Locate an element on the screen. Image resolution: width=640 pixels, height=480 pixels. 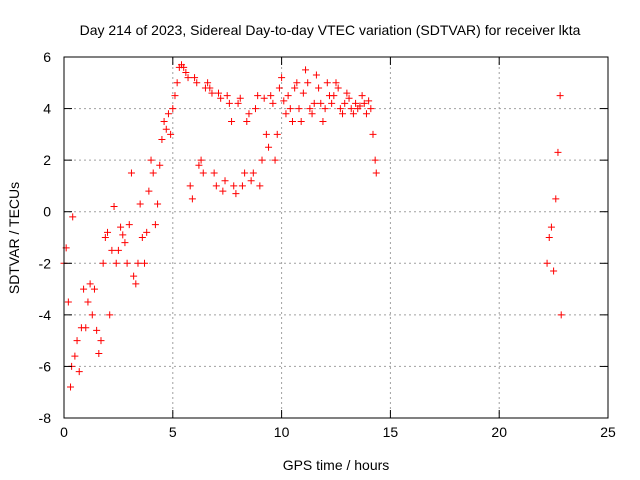
y-tick-label: 2 is located at coordinates (47, 160).